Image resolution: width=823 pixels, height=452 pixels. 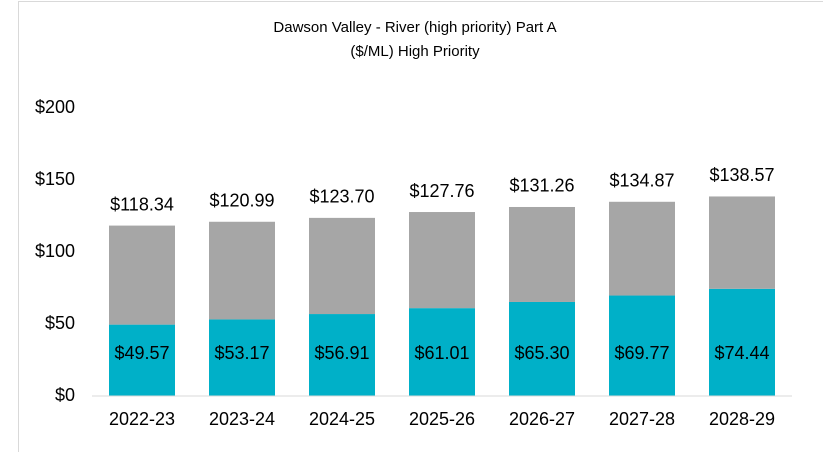 I want to click on total-label: $120.99, so click(x=241, y=201).